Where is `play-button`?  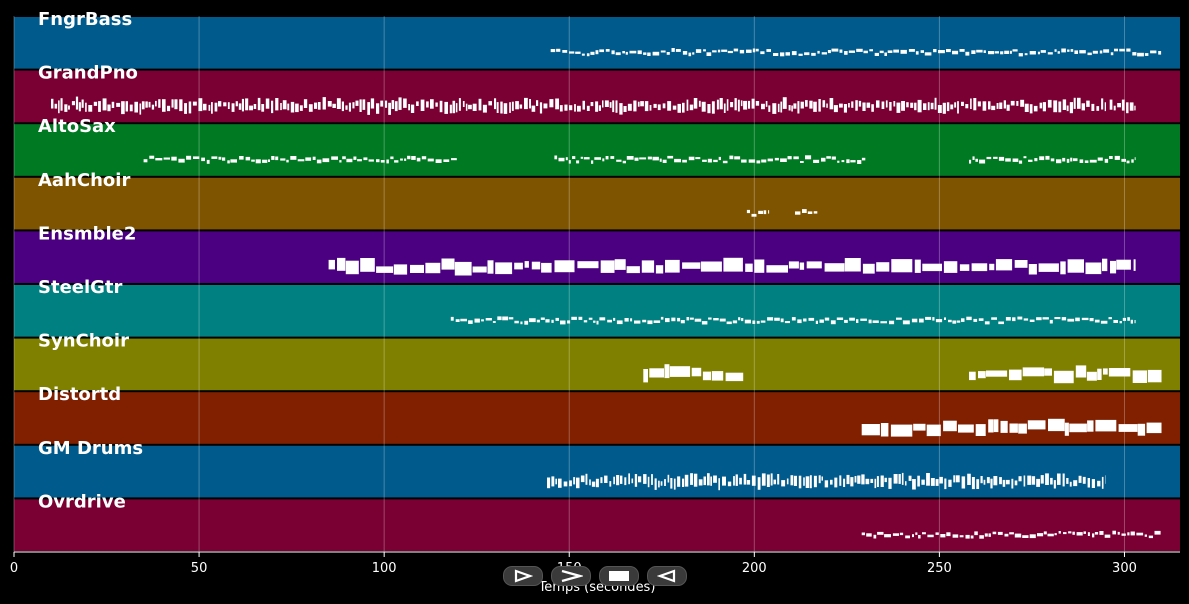
play-button is located at coordinates (523, 576).